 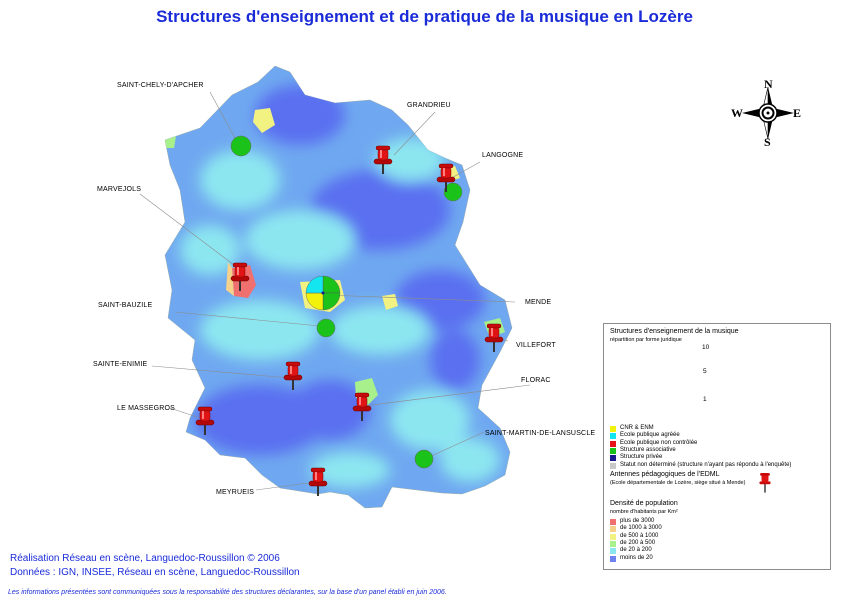 What do you see at coordinates (705, 371) in the screenshot?
I see `legend-scale-5: 5` at bounding box center [705, 371].